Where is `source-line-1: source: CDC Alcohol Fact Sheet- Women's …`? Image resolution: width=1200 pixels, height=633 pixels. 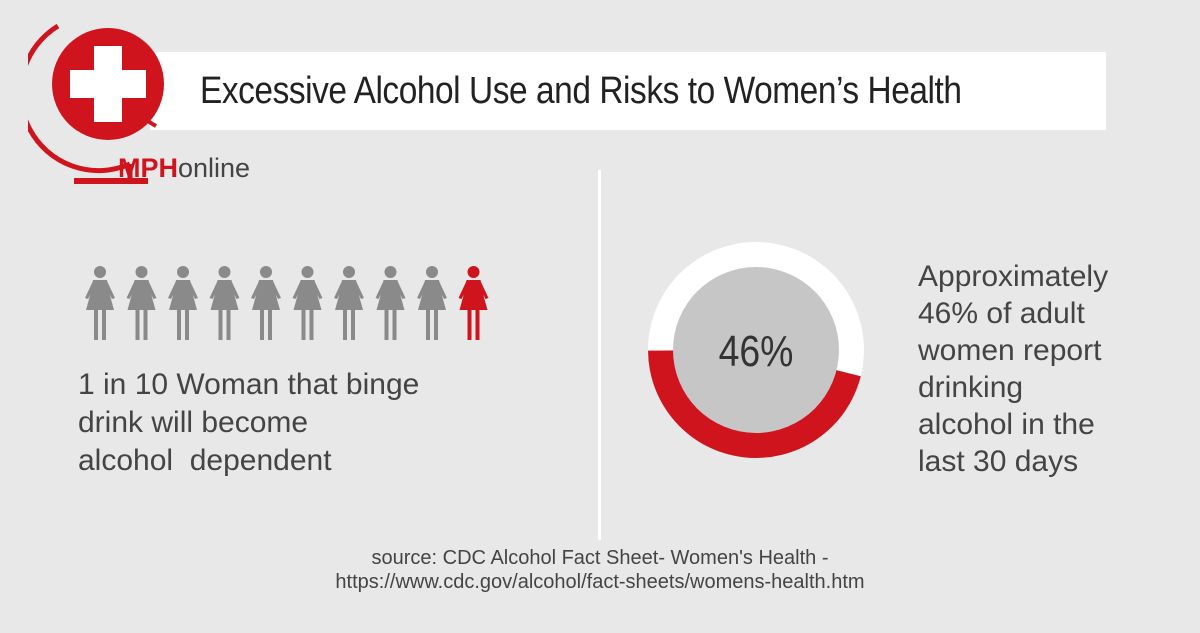 source-line-1: source: CDC Alcohol Fact Sheet- Women's … is located at coordinates (600, 558).